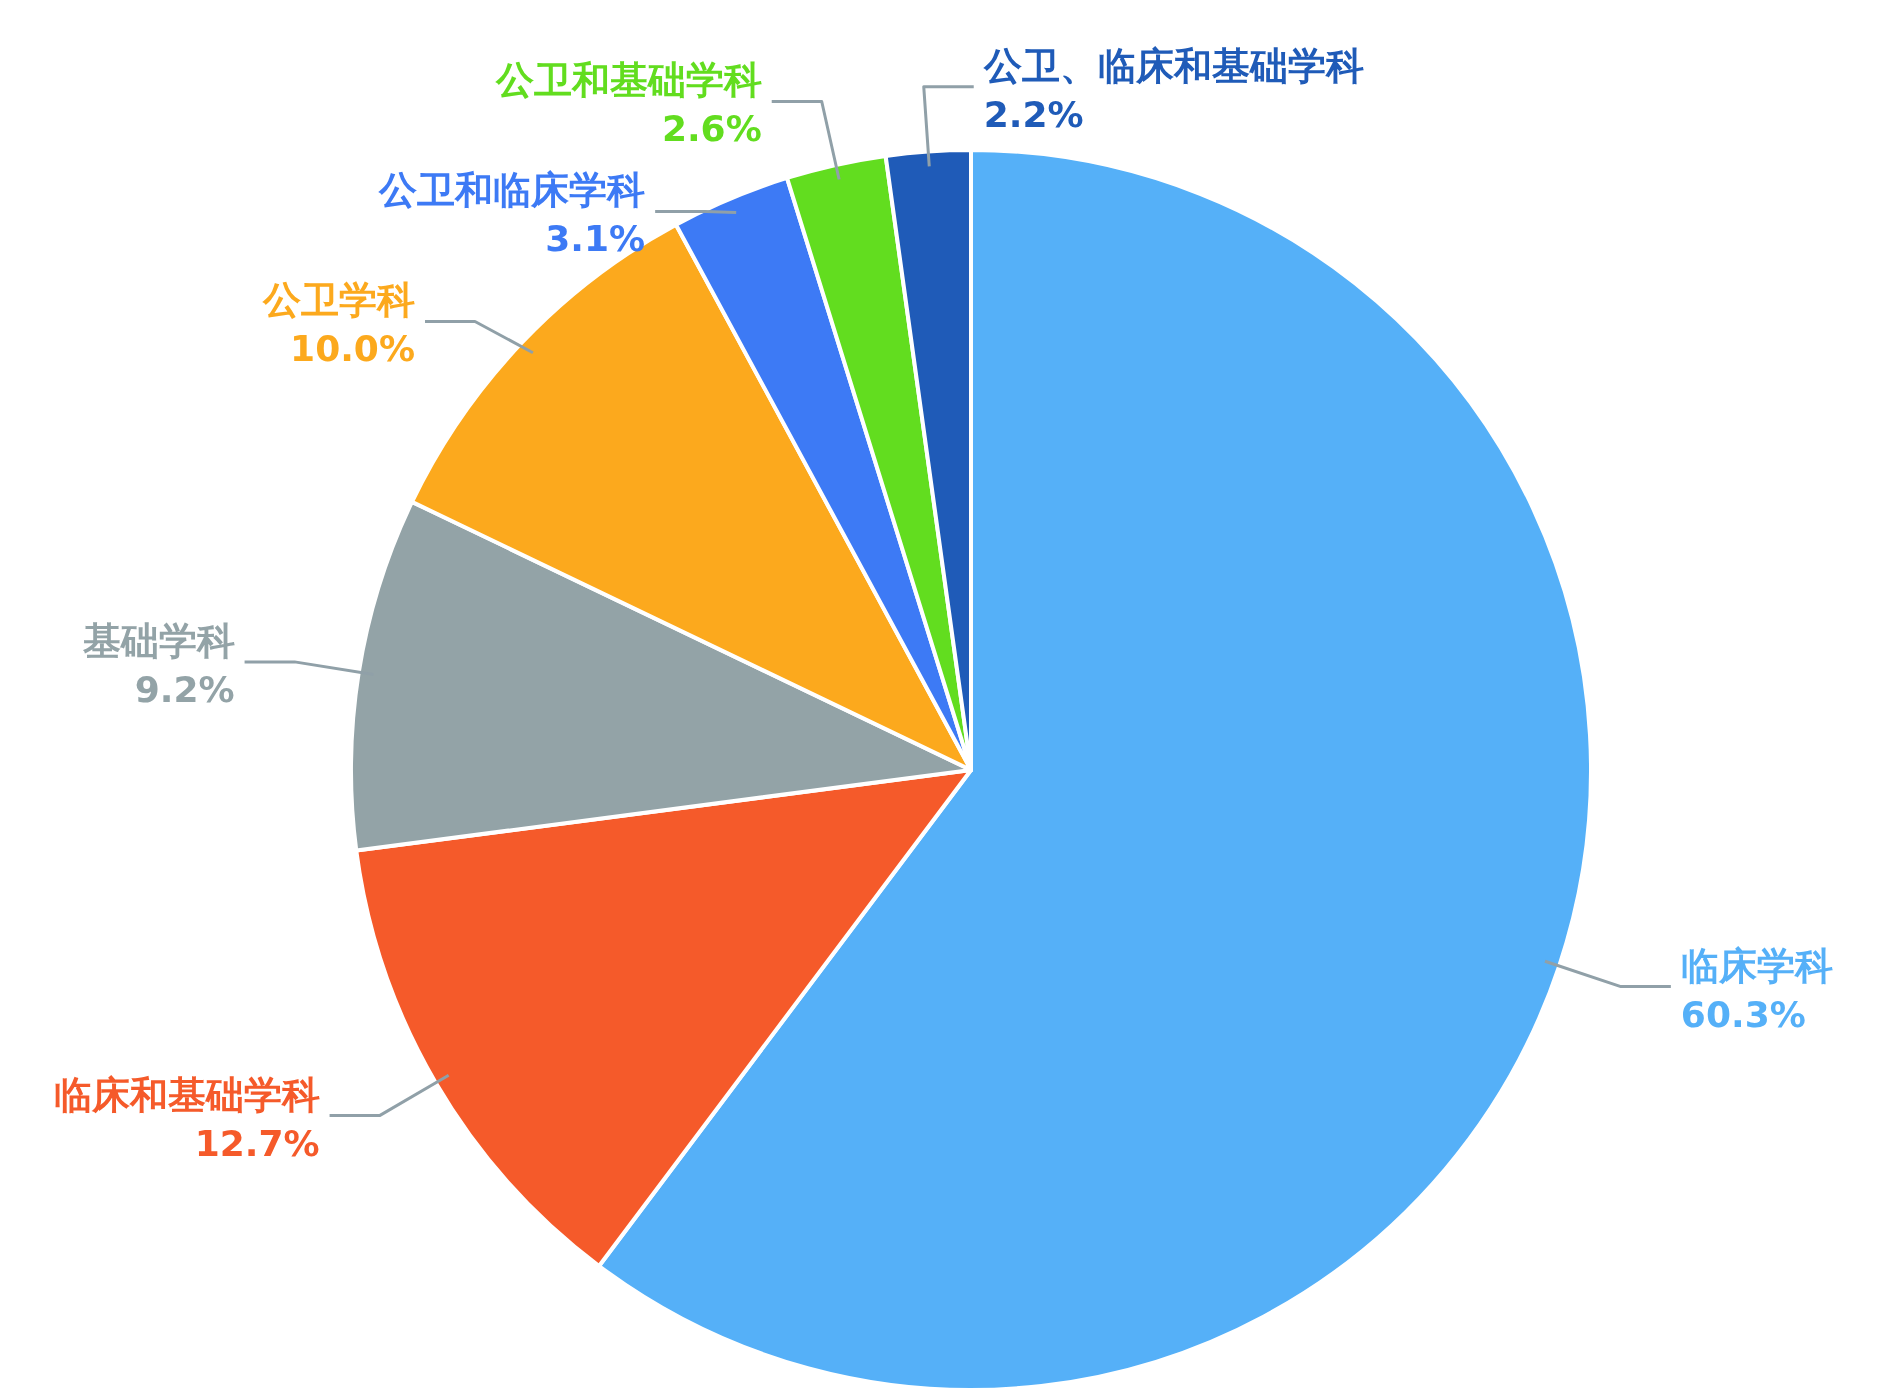 This screenshot has width=1890, height=1390. Describe the element at coordinates (595, 239) in the screenshot. I see `data-label: 3.1%` at that location.